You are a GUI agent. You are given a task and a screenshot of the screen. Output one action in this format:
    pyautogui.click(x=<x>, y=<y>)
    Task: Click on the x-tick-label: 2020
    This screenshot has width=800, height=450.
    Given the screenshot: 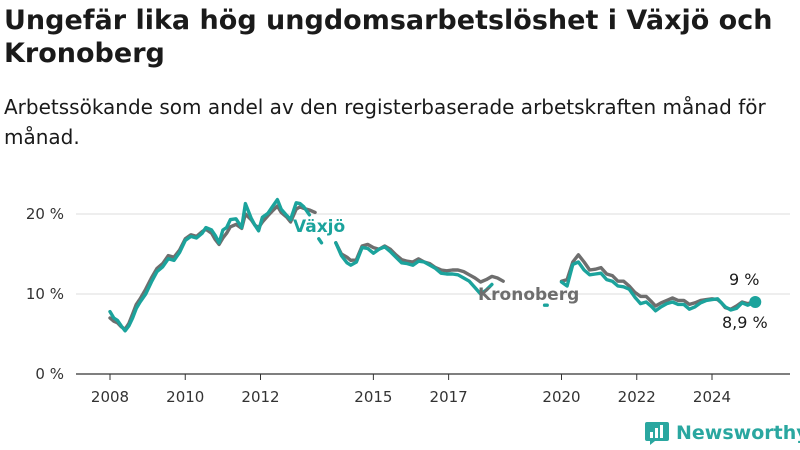 What is the action you would take?
    pyautogui.click(x=561, y=397)
    